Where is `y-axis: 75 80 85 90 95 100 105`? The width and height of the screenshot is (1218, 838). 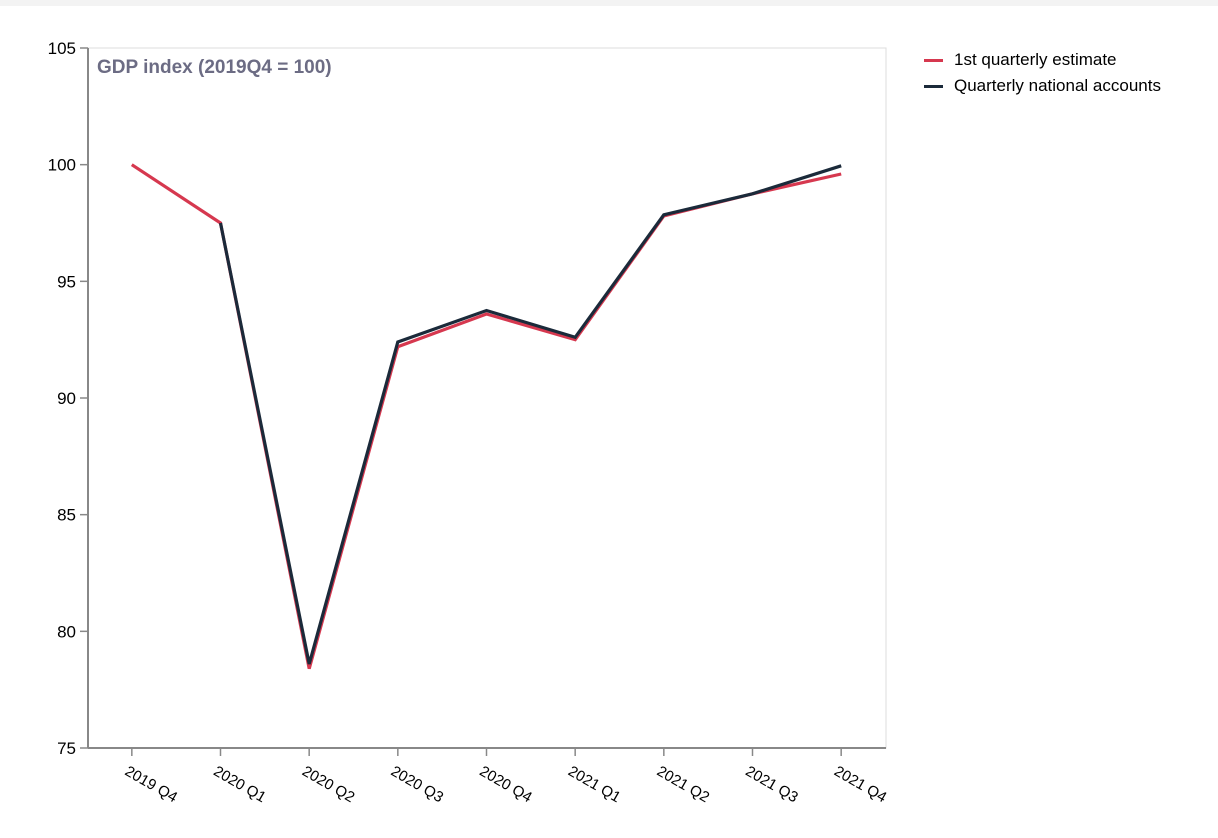 y-axis: 75 80 85 90 95 100 105 is located at coordinates (68, 398).